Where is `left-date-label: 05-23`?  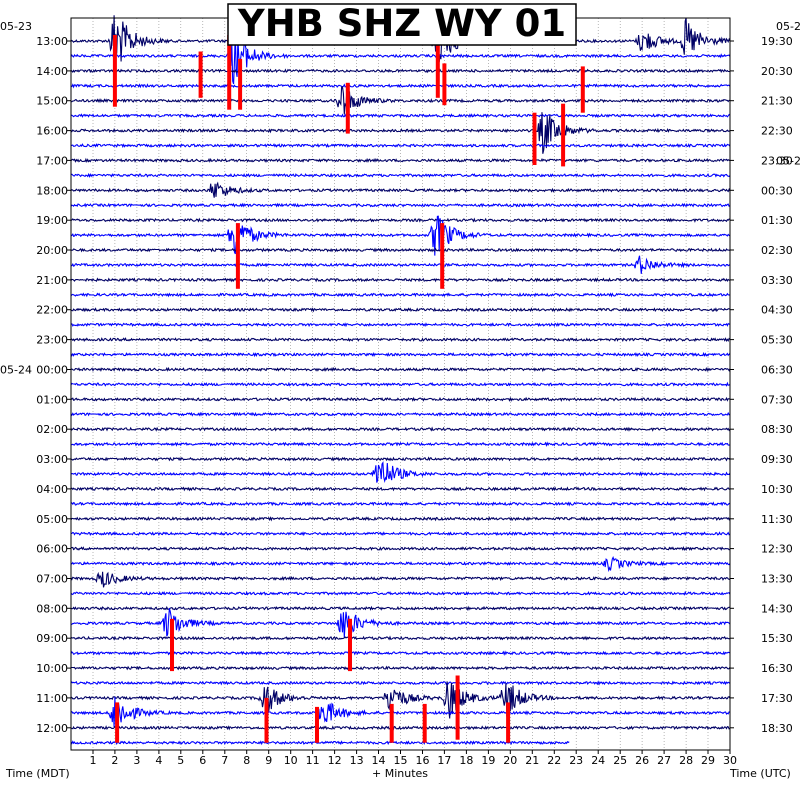
left-date-label: 05-23 is located at coordinates (16, 26).